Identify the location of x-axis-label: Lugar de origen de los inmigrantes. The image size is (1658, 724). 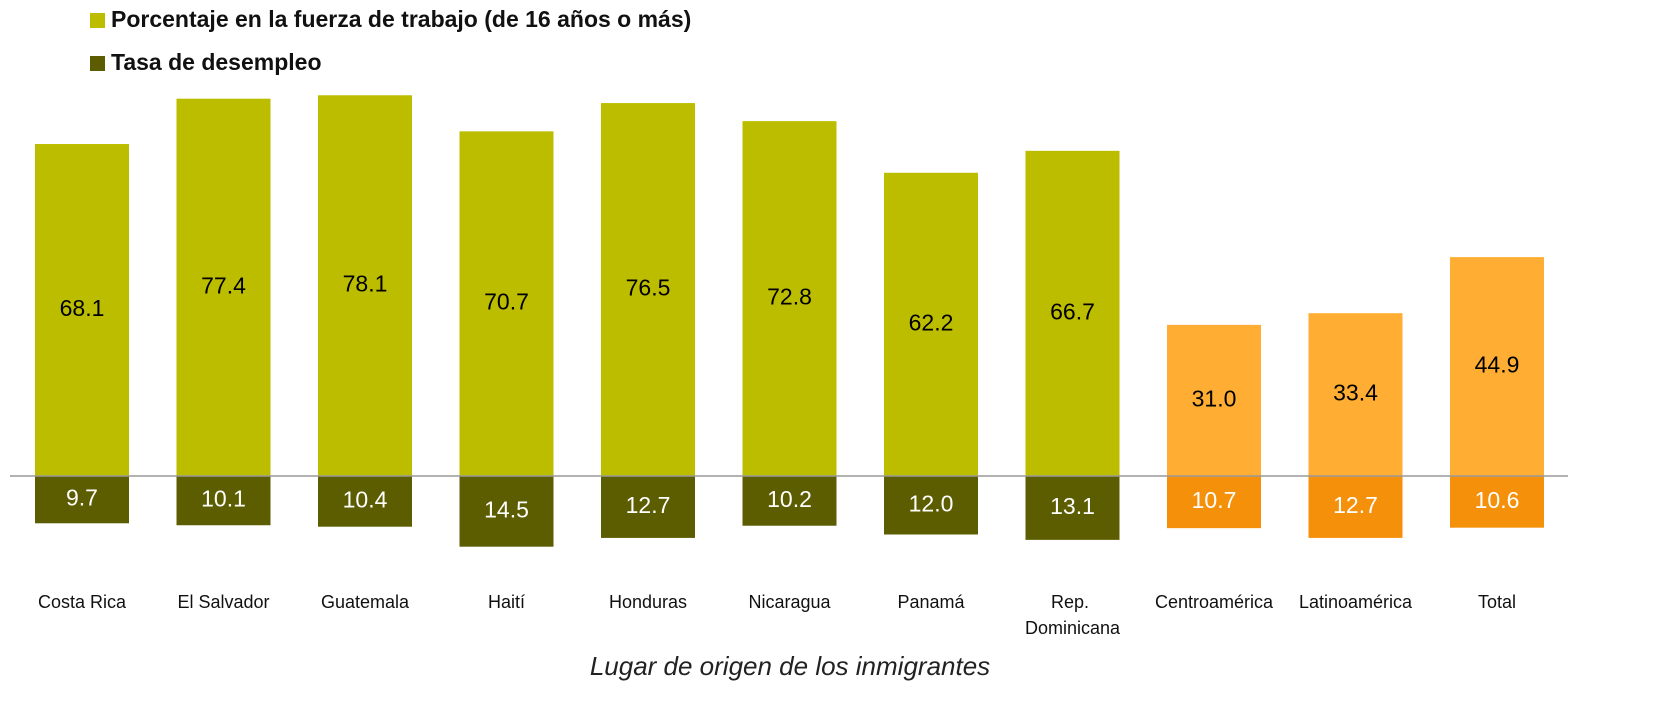
(790, 666).